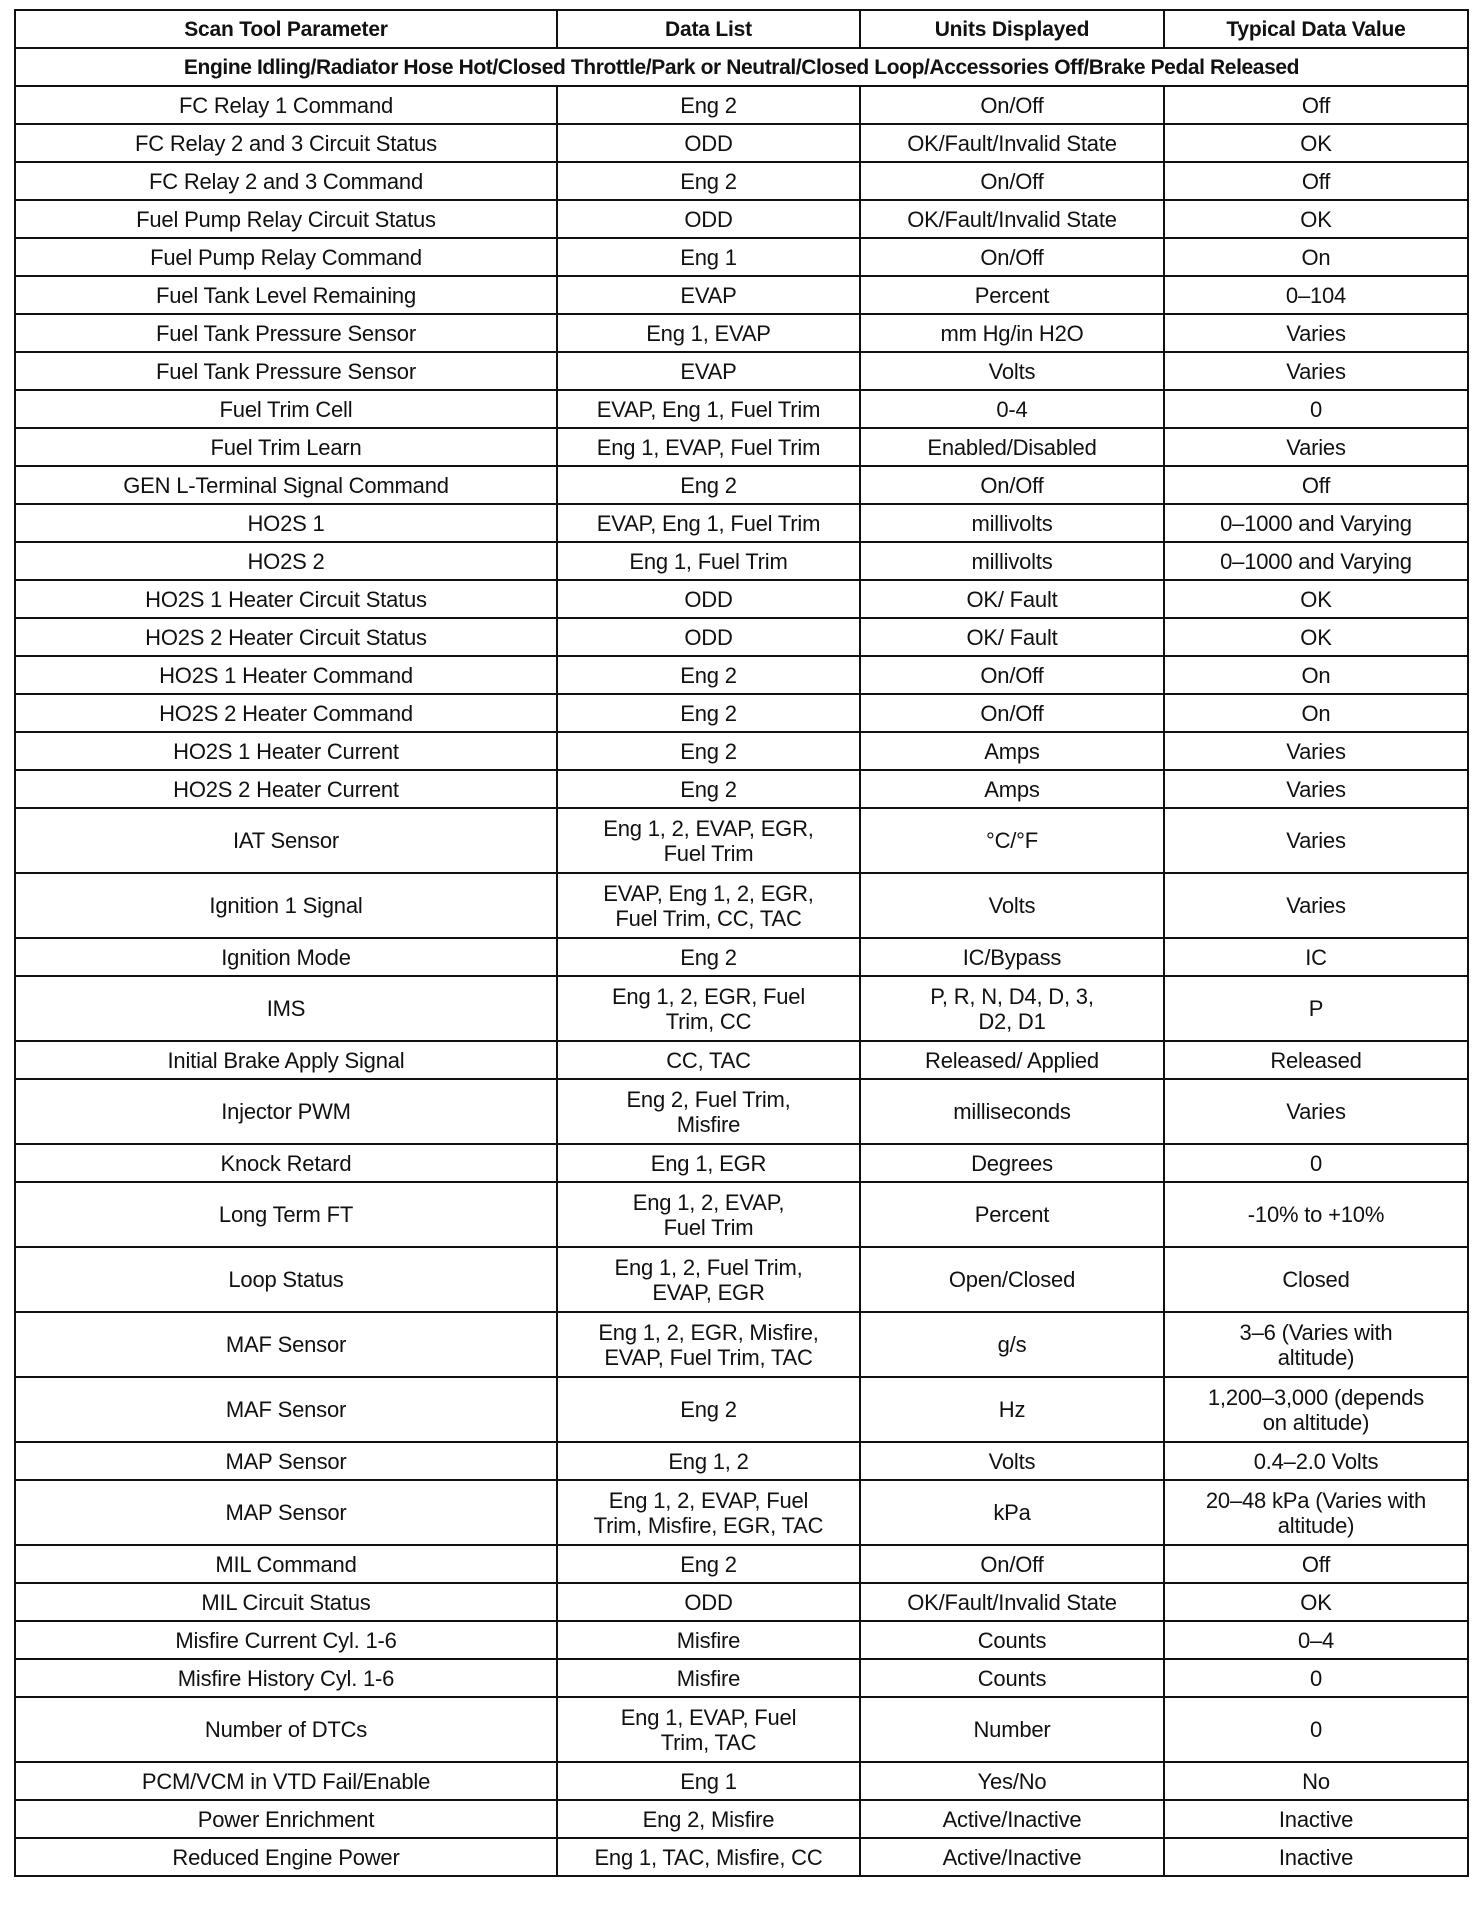 Image resolution: width=1472 pixels, height=1910 pixels. What do you see at coordinates (286, 599) in the screenshot?
I see `cell-parameter: HO2S 1 Heater Circuit Status` at bounding box center [286, 599].